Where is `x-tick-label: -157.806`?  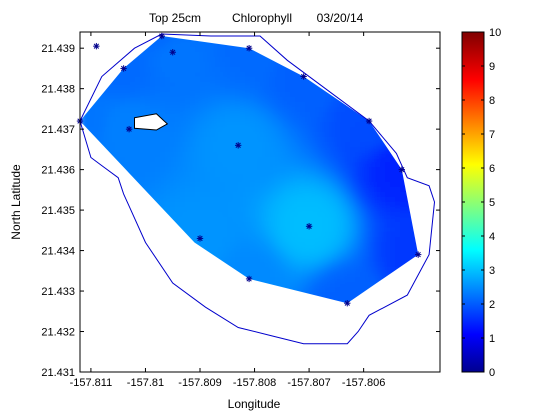 x-tick-label: -157.806 is located at coordinates (363, 383).